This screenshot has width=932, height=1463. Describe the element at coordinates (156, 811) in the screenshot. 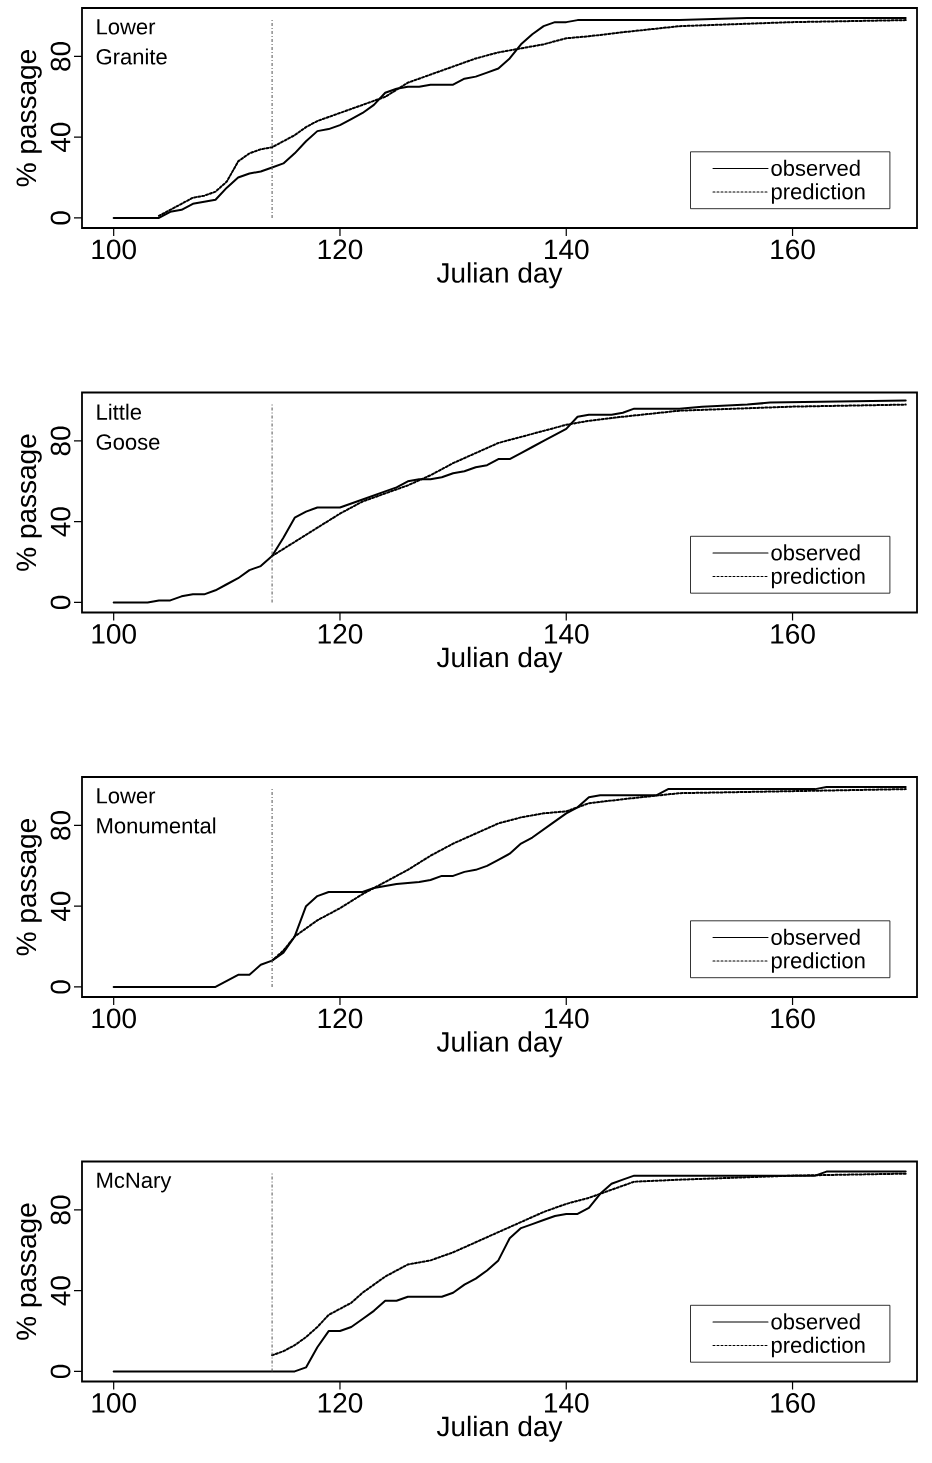

I see `text: Lower Monumental` at that location.